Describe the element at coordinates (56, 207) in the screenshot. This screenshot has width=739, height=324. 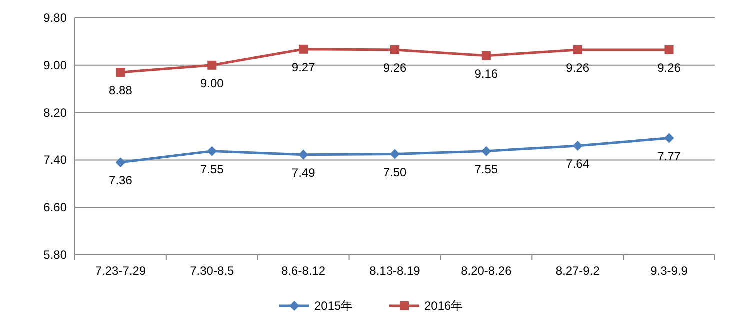
I see `y-tick-label: 6.60` at that location.